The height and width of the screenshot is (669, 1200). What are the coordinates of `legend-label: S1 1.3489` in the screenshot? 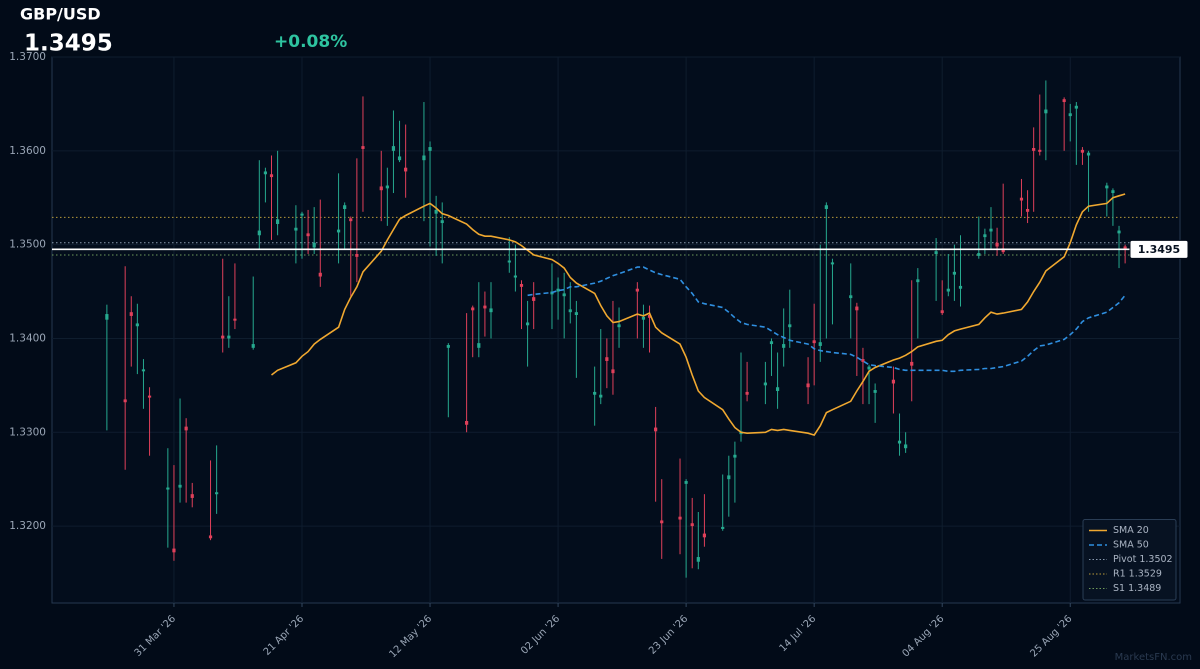 It's located at (1137, 588).